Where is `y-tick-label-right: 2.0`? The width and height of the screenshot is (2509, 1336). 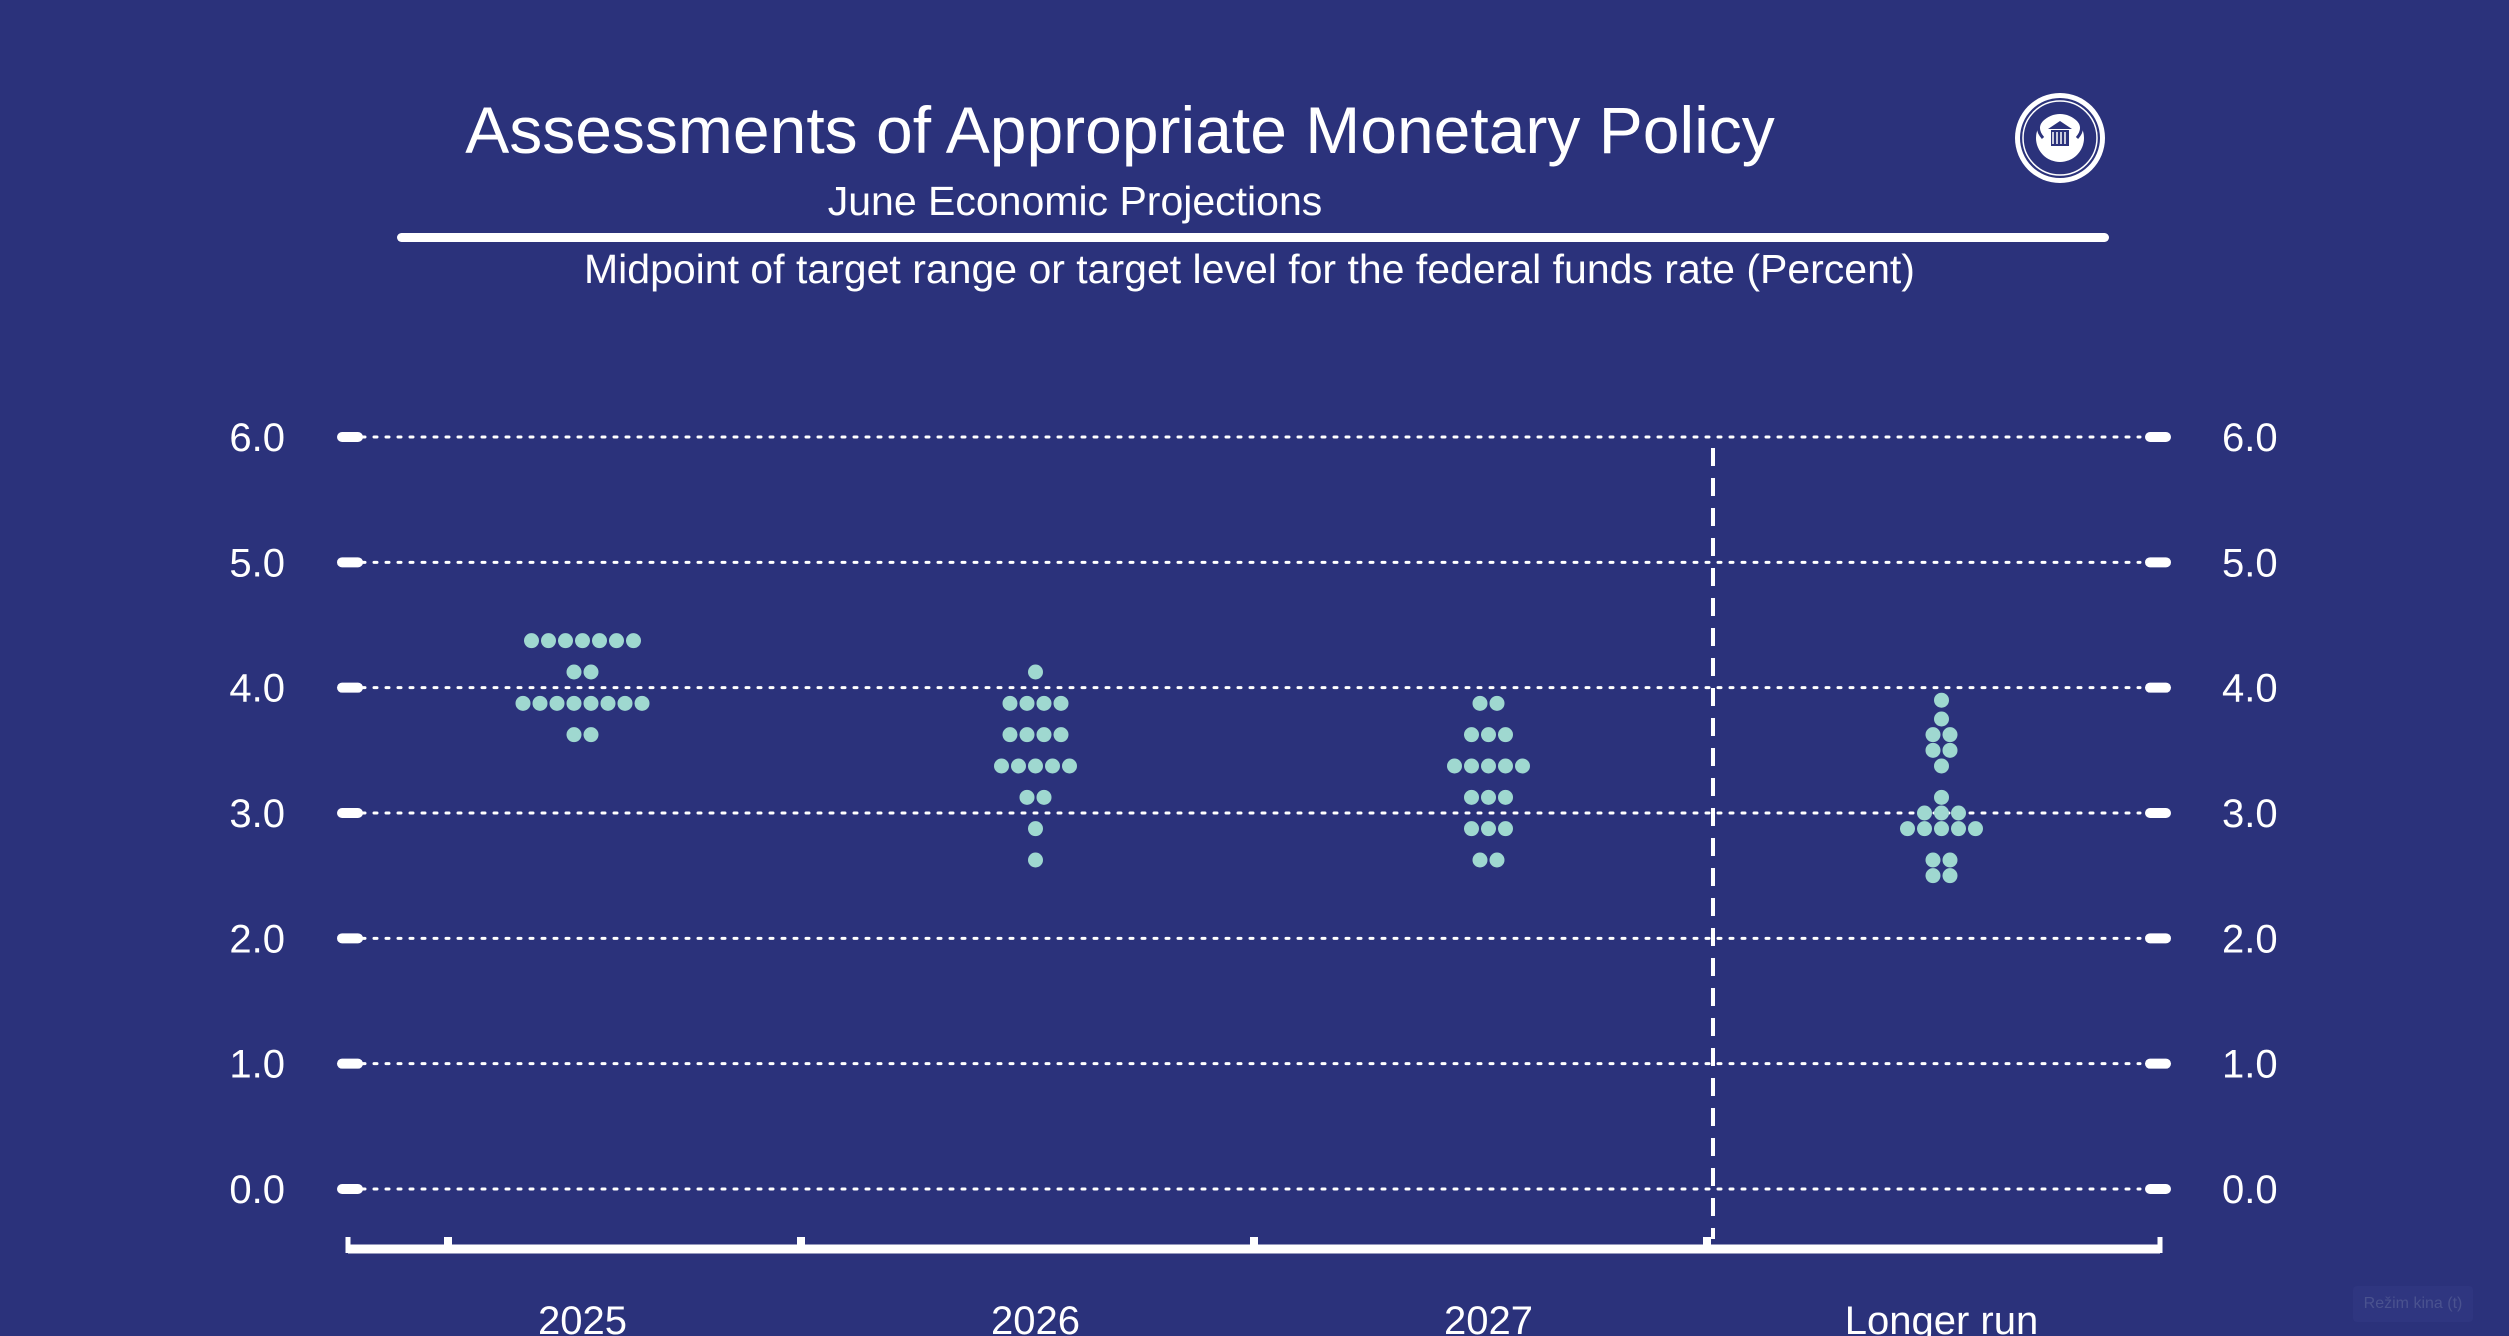 y-tick-label-right: 2.0 is located at coordinates (2250, 939).